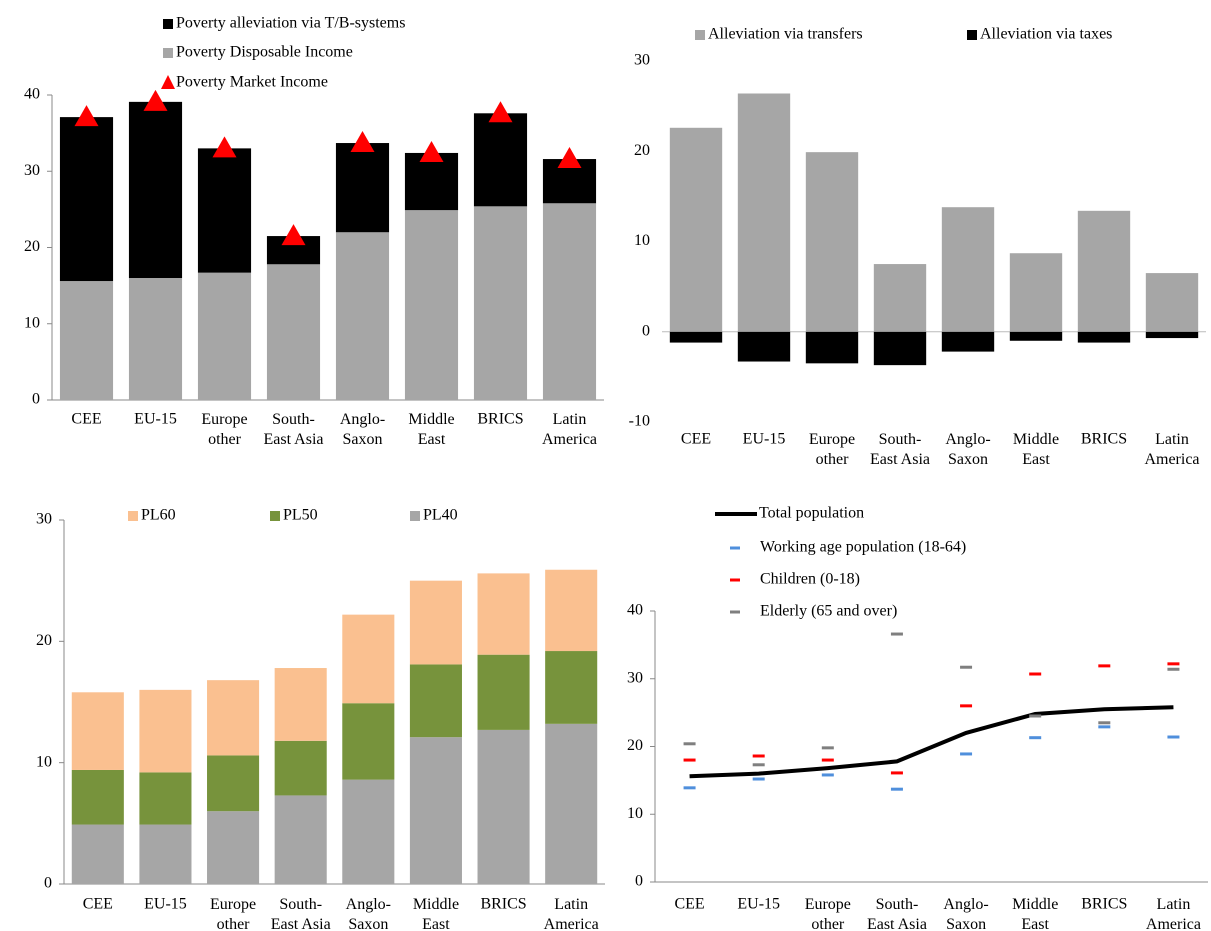 This screenshot has width=1211, height=931. Describe the element at coordinates (863, 547) in the screenshot. I see `legend-label: Working age population (18-64)` at that location.